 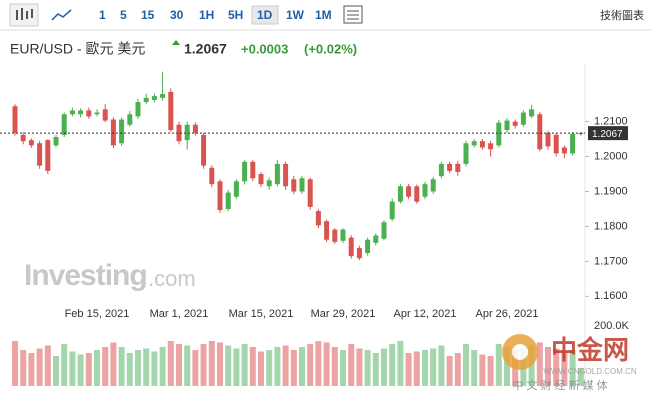 What do you see at coordinates (622, 15) in the screenshot?
I see `technical-chart-link: 技術圖表` at bounding box center [622, 15].